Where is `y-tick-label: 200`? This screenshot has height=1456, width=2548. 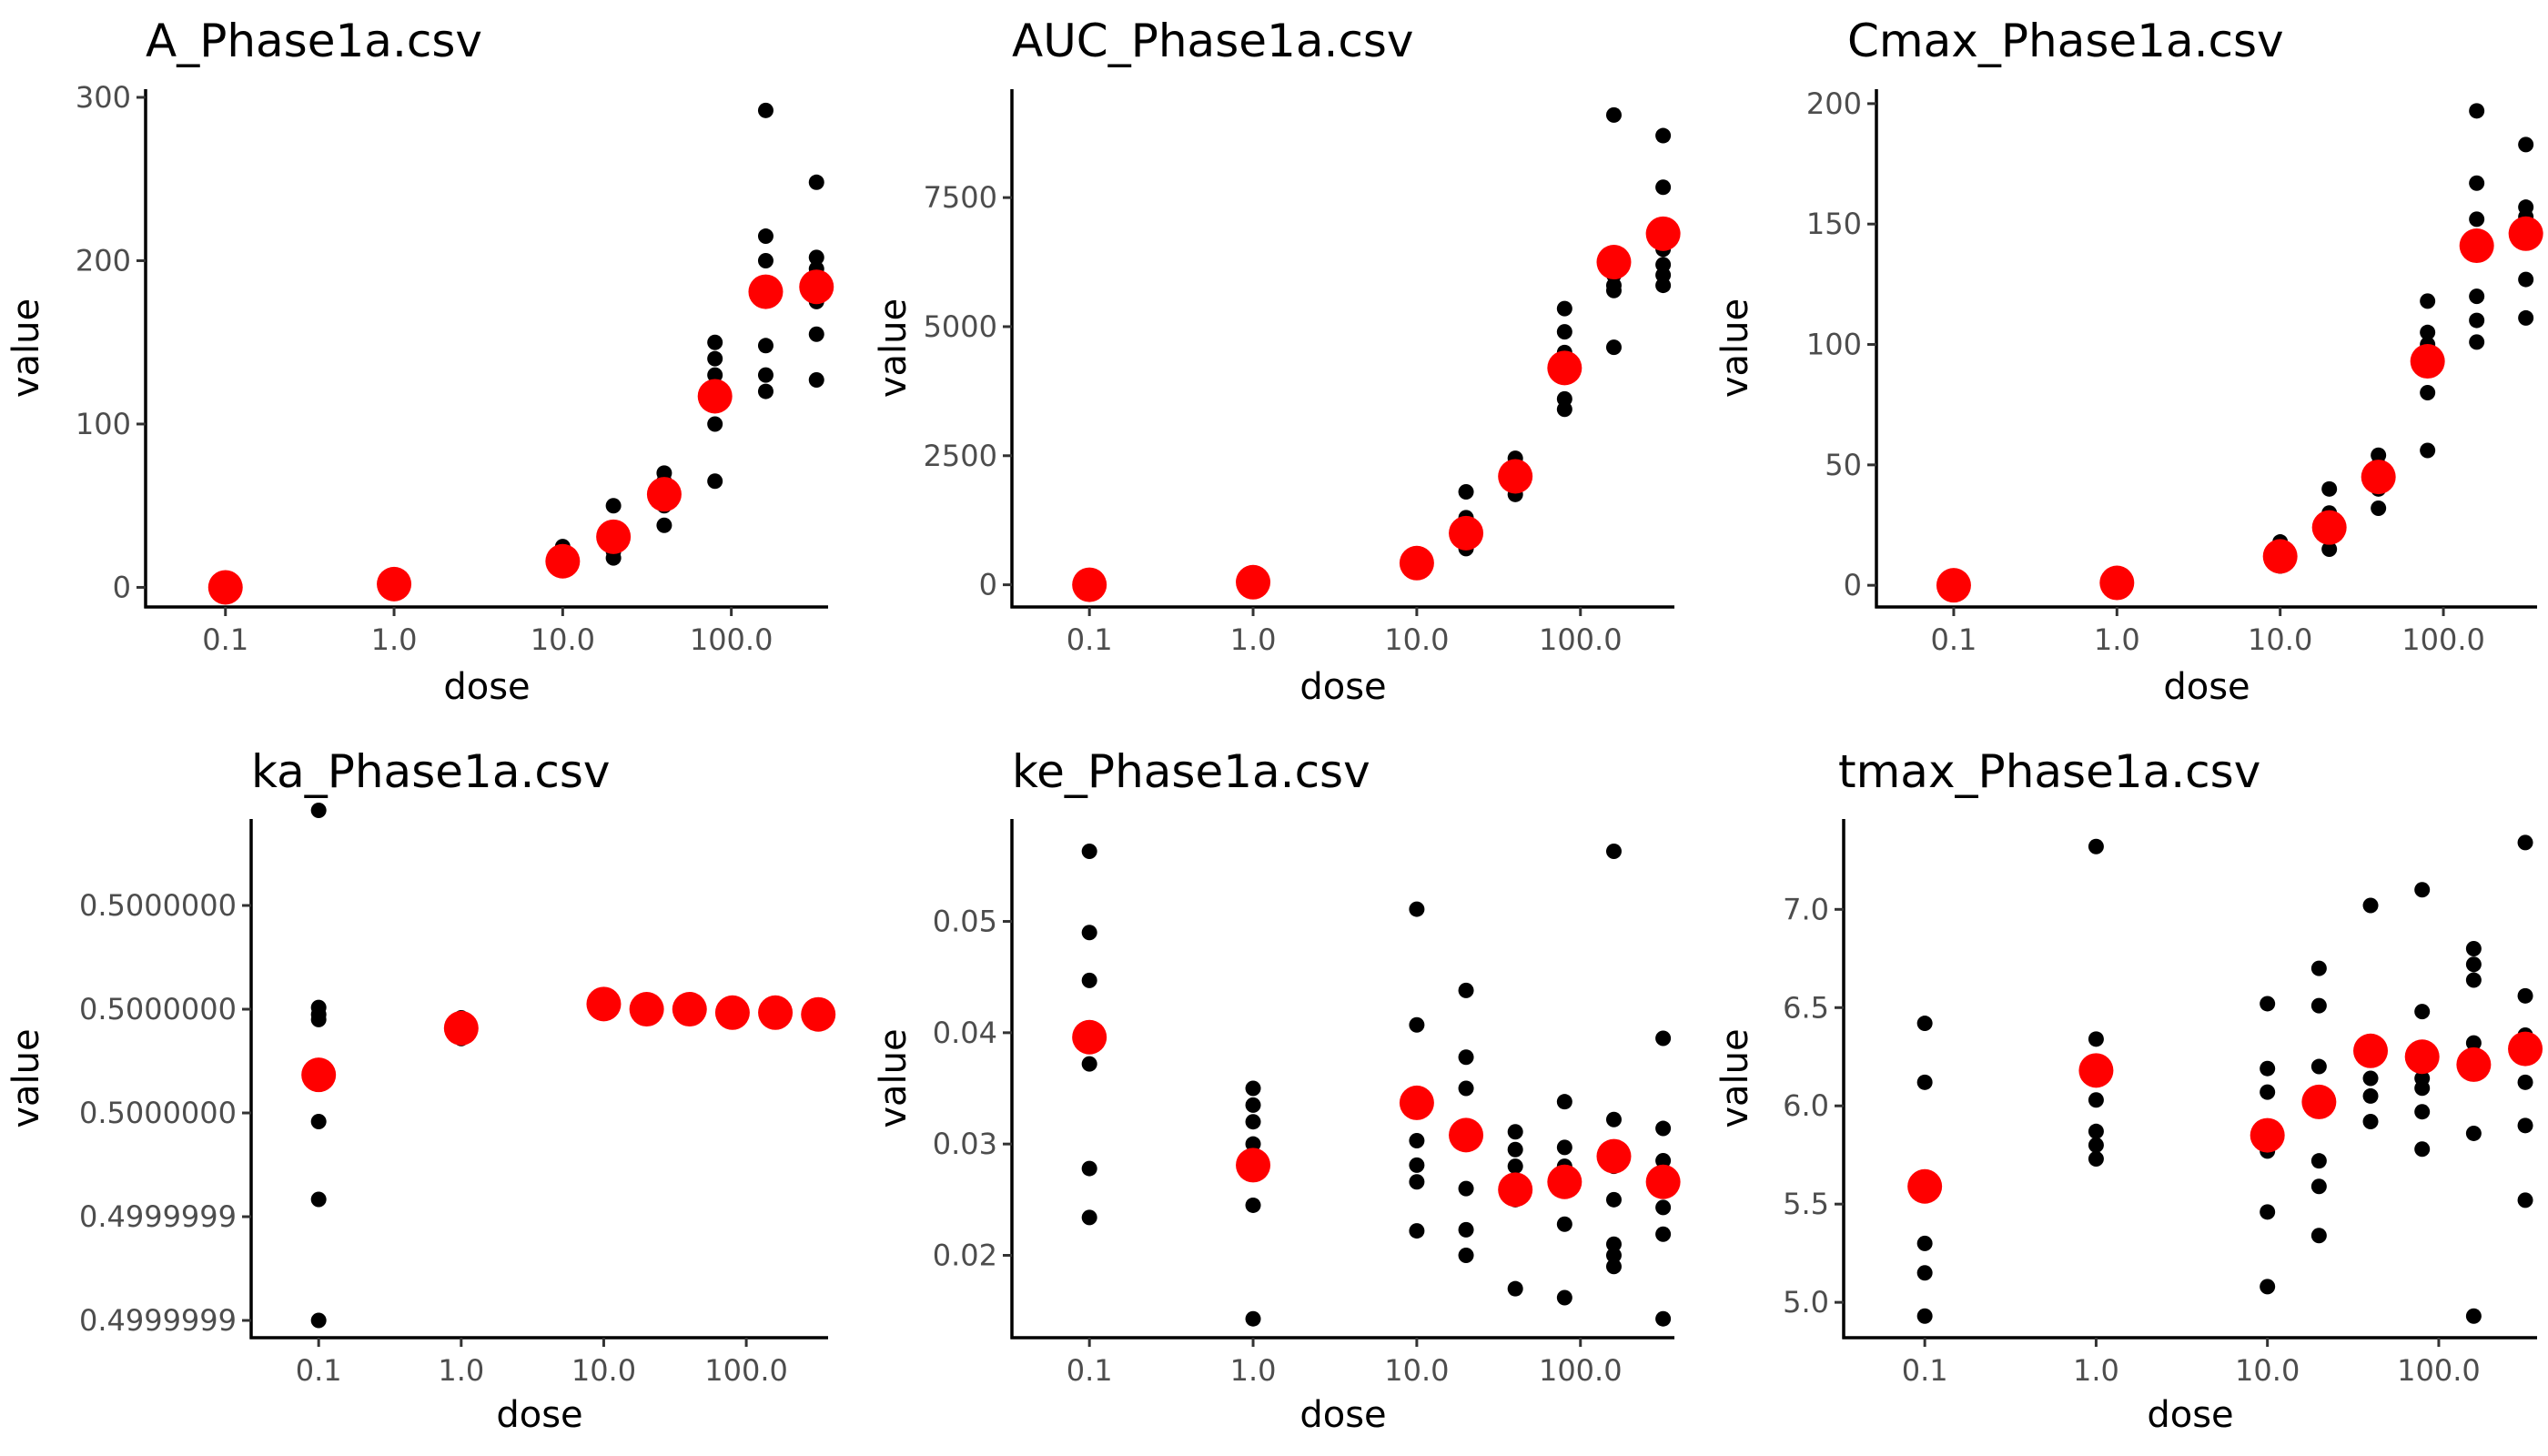 y-tick-label: 200 is located at coordinates (1834, 104).